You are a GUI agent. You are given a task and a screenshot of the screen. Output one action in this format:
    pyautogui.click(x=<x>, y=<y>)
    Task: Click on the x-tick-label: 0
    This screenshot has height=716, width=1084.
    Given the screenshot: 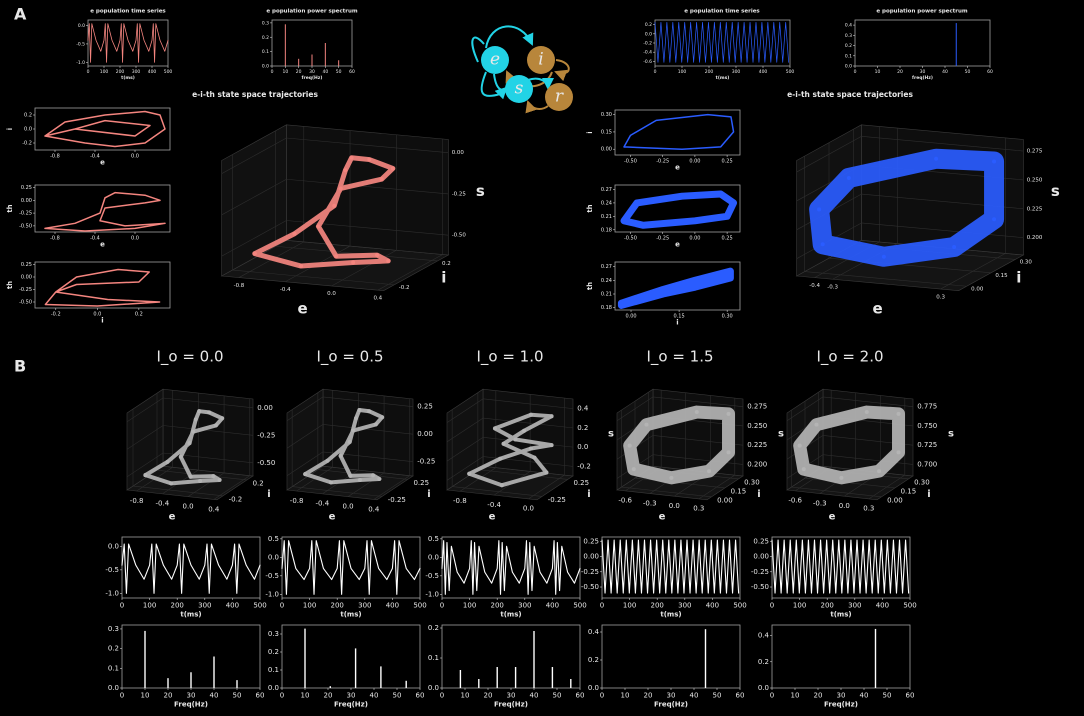 What is the action you would take?
    pyautogui.click(x=855, y=72)
    